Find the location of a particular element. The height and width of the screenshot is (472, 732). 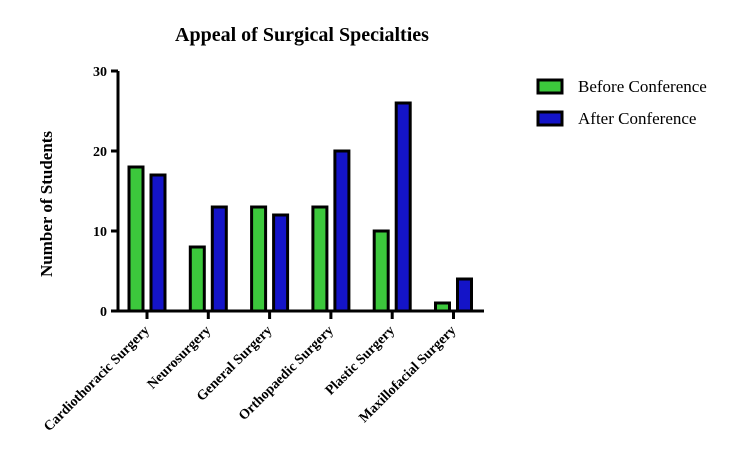

y-tick-label: 0 is located at coordinates (103, 312).